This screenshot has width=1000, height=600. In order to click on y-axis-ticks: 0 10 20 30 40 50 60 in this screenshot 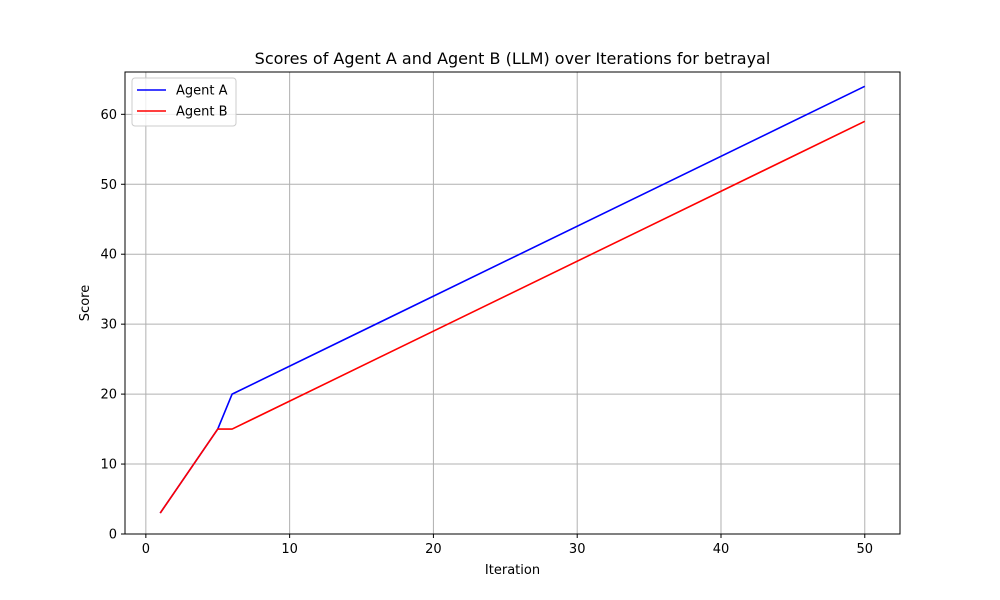, I will do `click(112, 325)`.